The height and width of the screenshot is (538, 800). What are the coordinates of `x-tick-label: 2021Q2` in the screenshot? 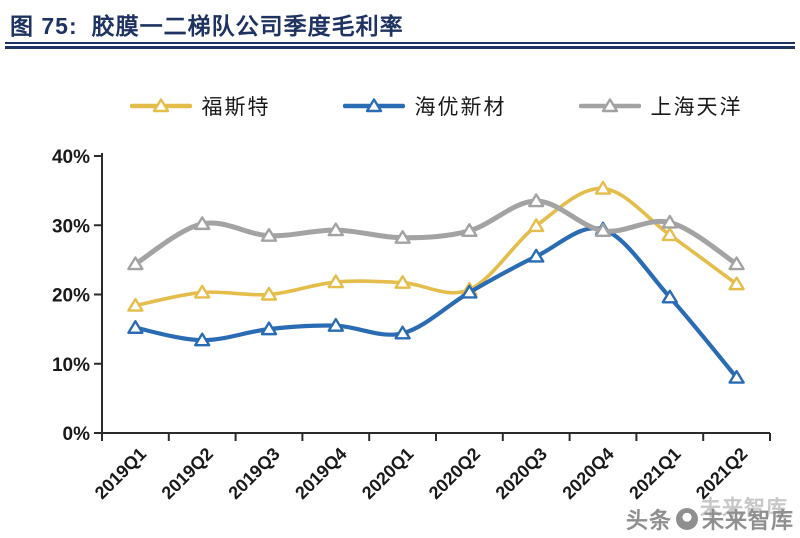 It's located at (721, 473).